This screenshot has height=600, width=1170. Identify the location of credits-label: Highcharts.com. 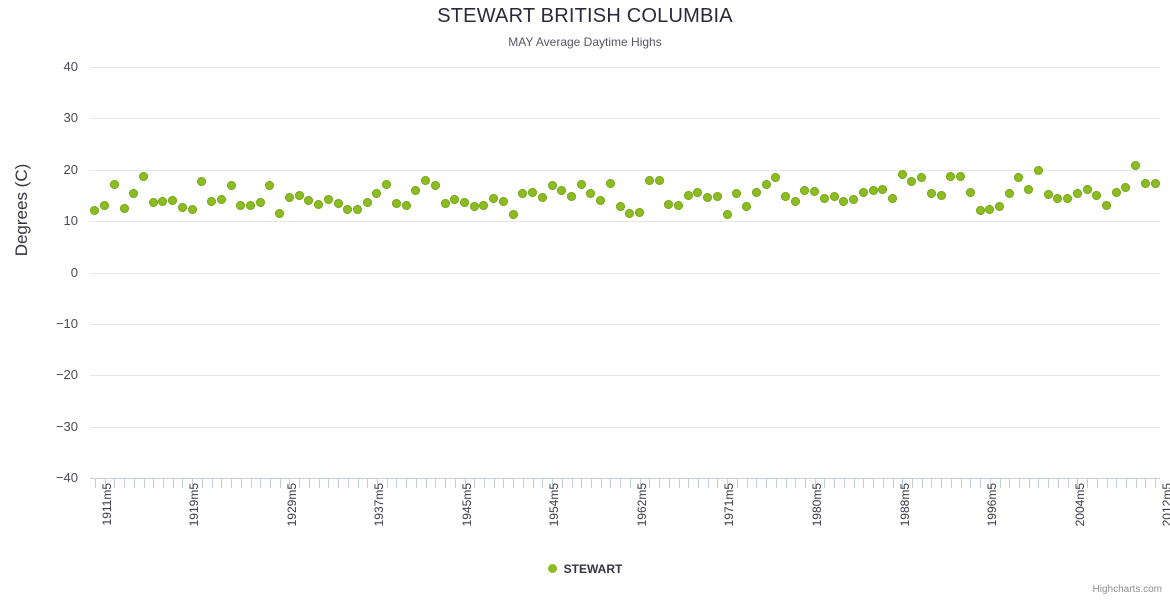
(1127, 589).